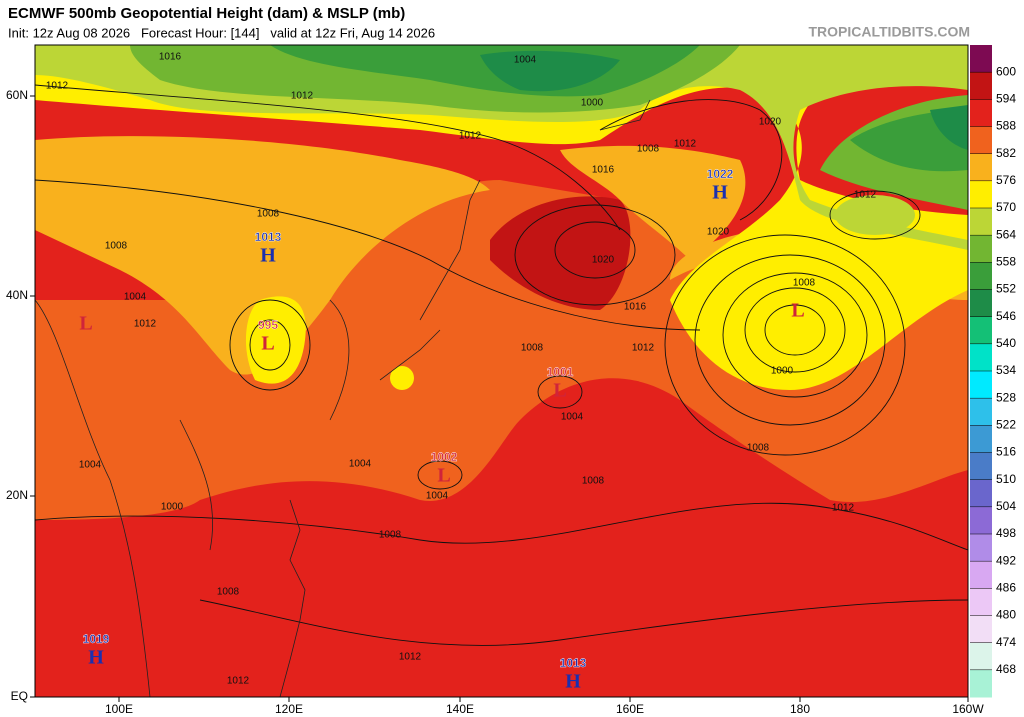  I want to click on colorbar-label: 558, so click(1006, 262).